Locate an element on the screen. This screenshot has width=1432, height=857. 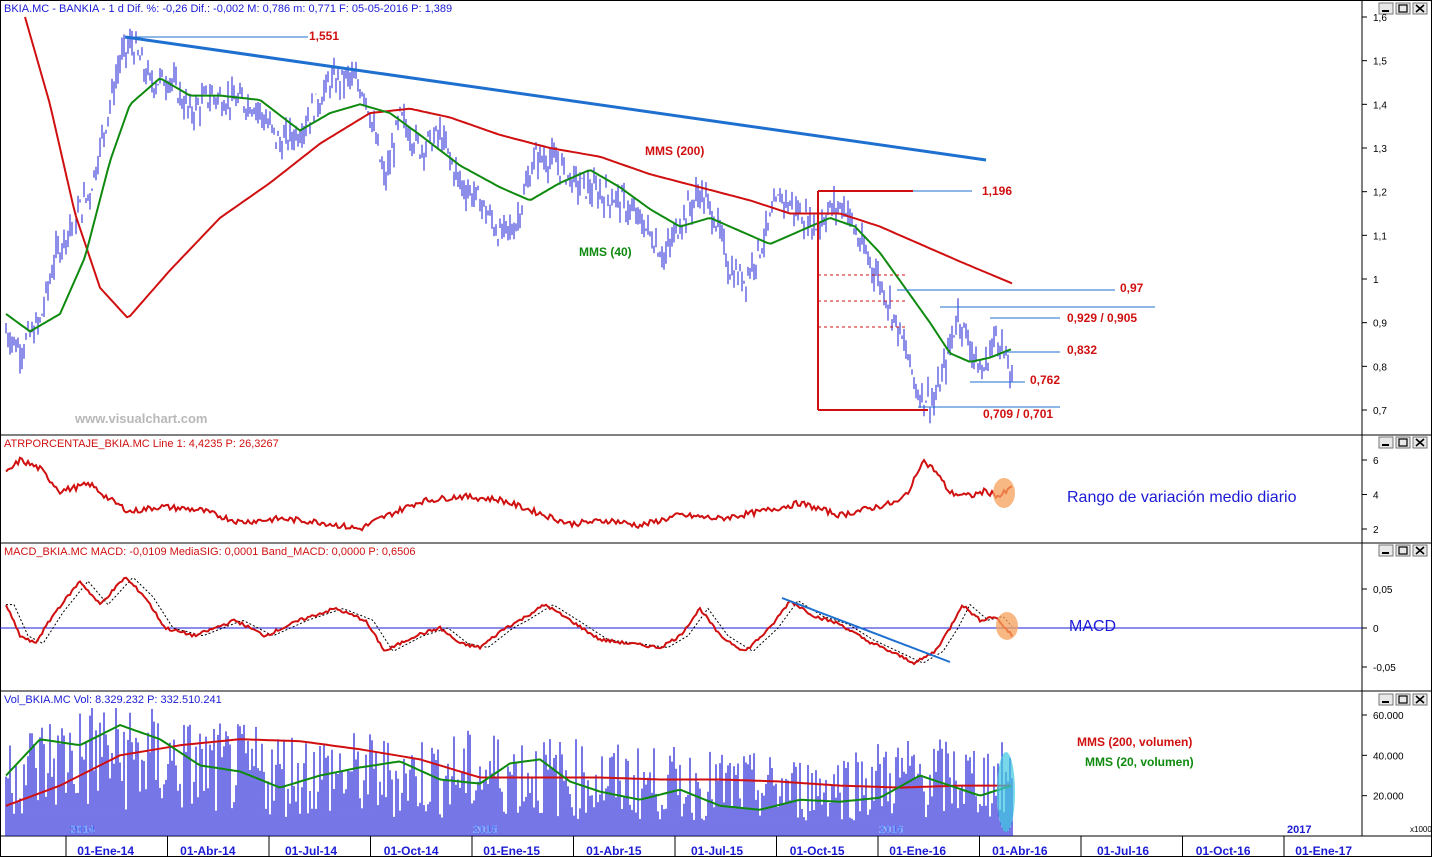
price-y-tick-label: 1,2 is located at coordinates (1380, 193).